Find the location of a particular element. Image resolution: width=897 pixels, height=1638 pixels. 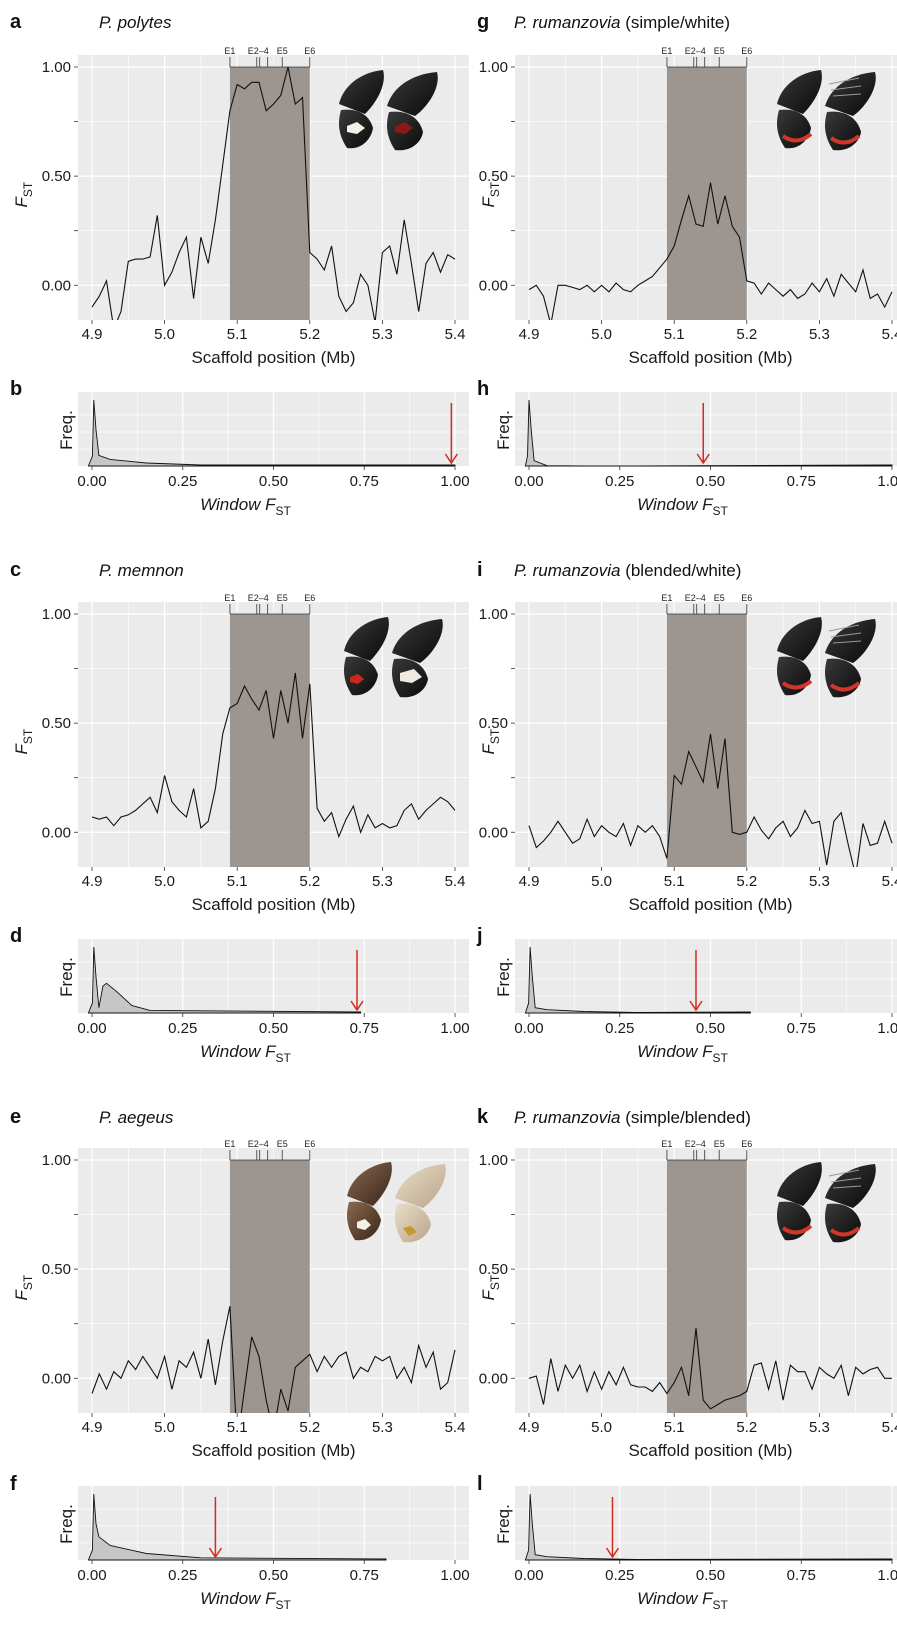

panel-label-a: a is located at coordinates (16, 22).